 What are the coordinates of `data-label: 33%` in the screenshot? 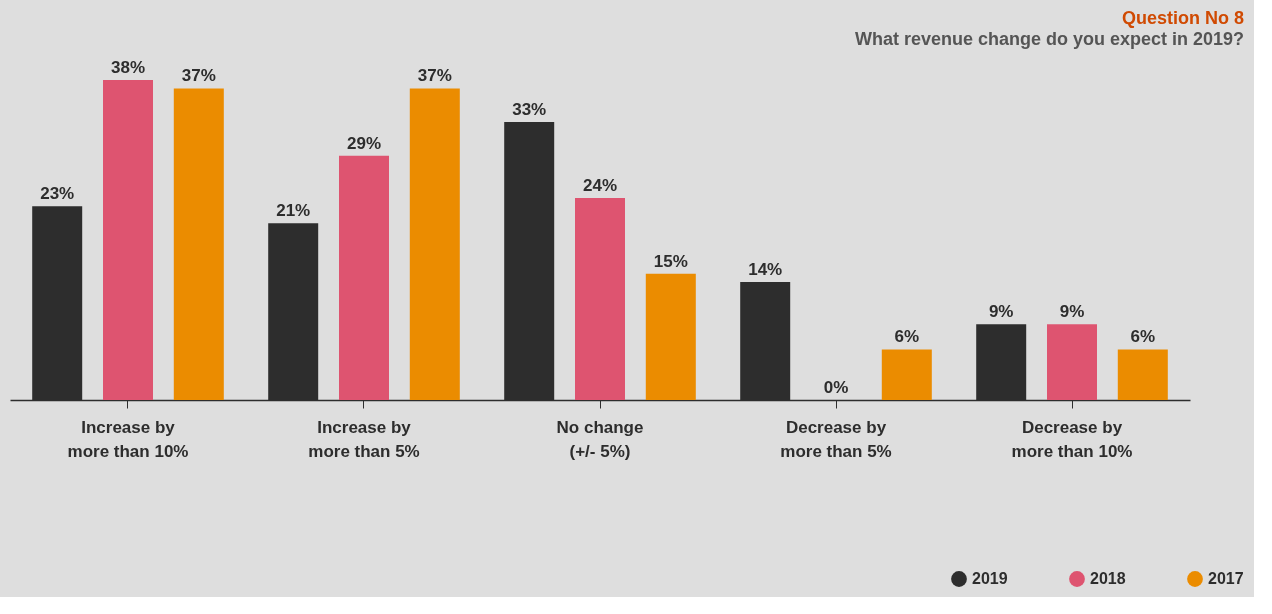 It's located at (529, 110).